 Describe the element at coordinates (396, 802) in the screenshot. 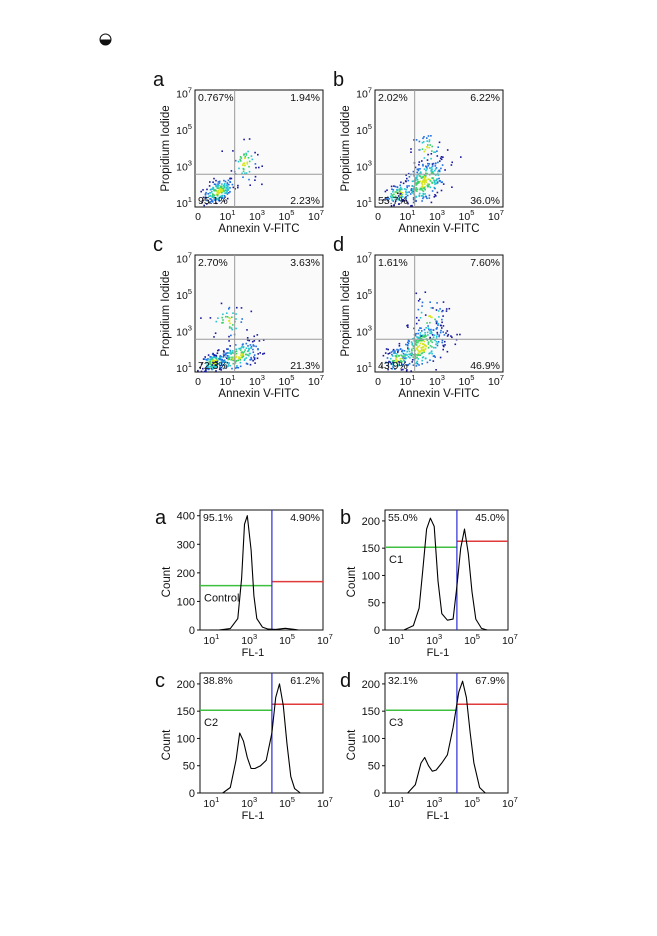

I see `x-tick-label: 10¹` at that location.